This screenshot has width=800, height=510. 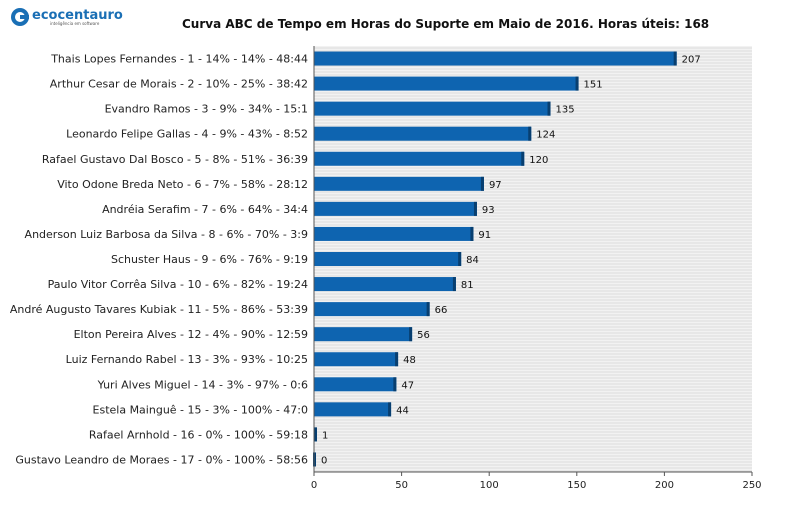 What do you see at coordinates (324, 460) in the screenshot?
I see `value-label: 0` at bounding box center [324, 460].